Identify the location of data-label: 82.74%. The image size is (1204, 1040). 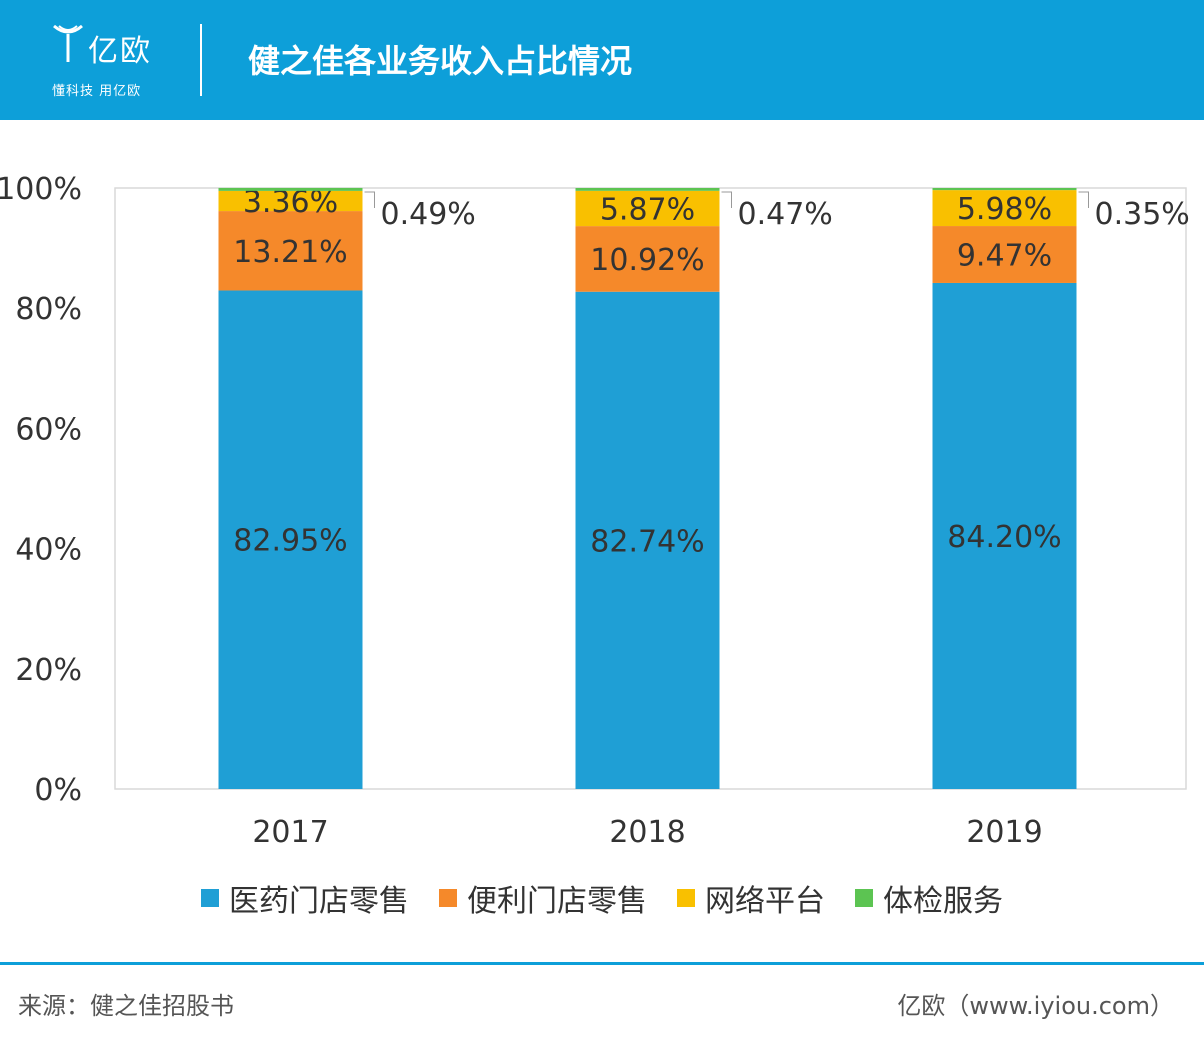
(647, 541).